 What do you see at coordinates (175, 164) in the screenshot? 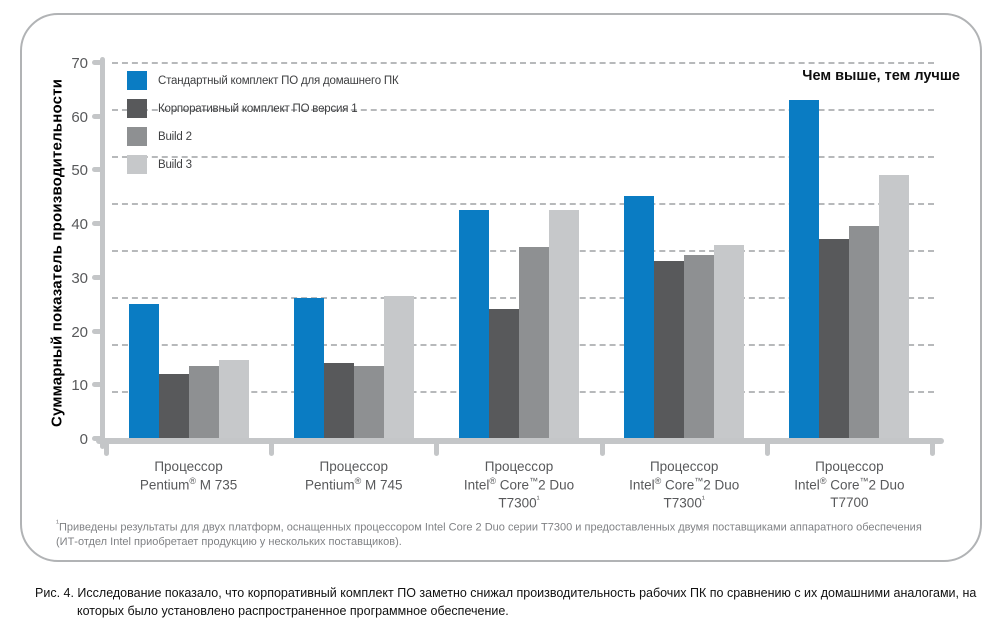
I see `legend-label: Build 3` at bounding box center [175, 164].